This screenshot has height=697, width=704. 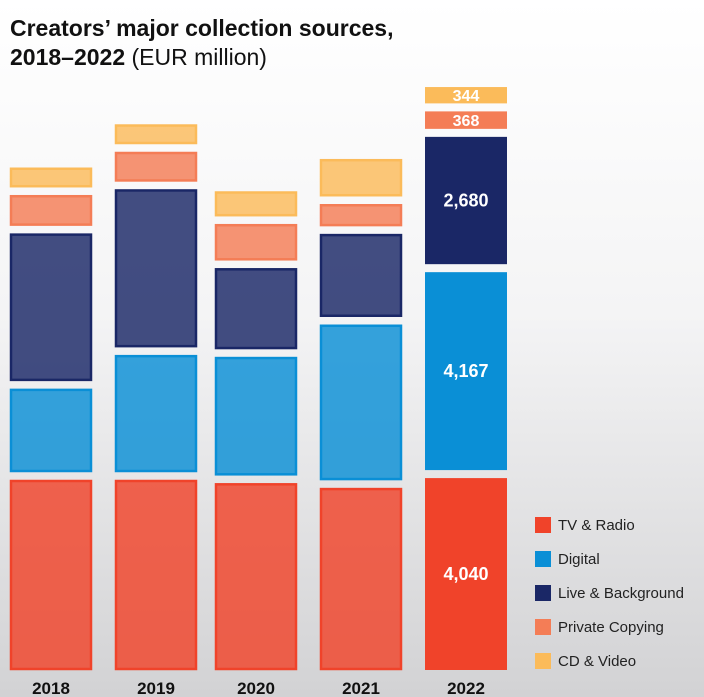 I want to click on bar-segment-2020-private-copying, so click(x=256, y=242).